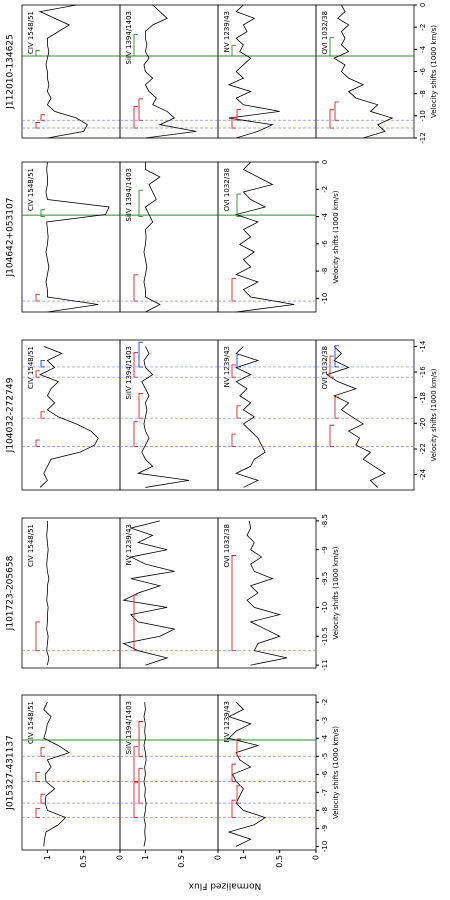 Image resolution: width=450 pixels, height=900 pixels. I want to click on x-tick-label: -20, so click(423, 423).